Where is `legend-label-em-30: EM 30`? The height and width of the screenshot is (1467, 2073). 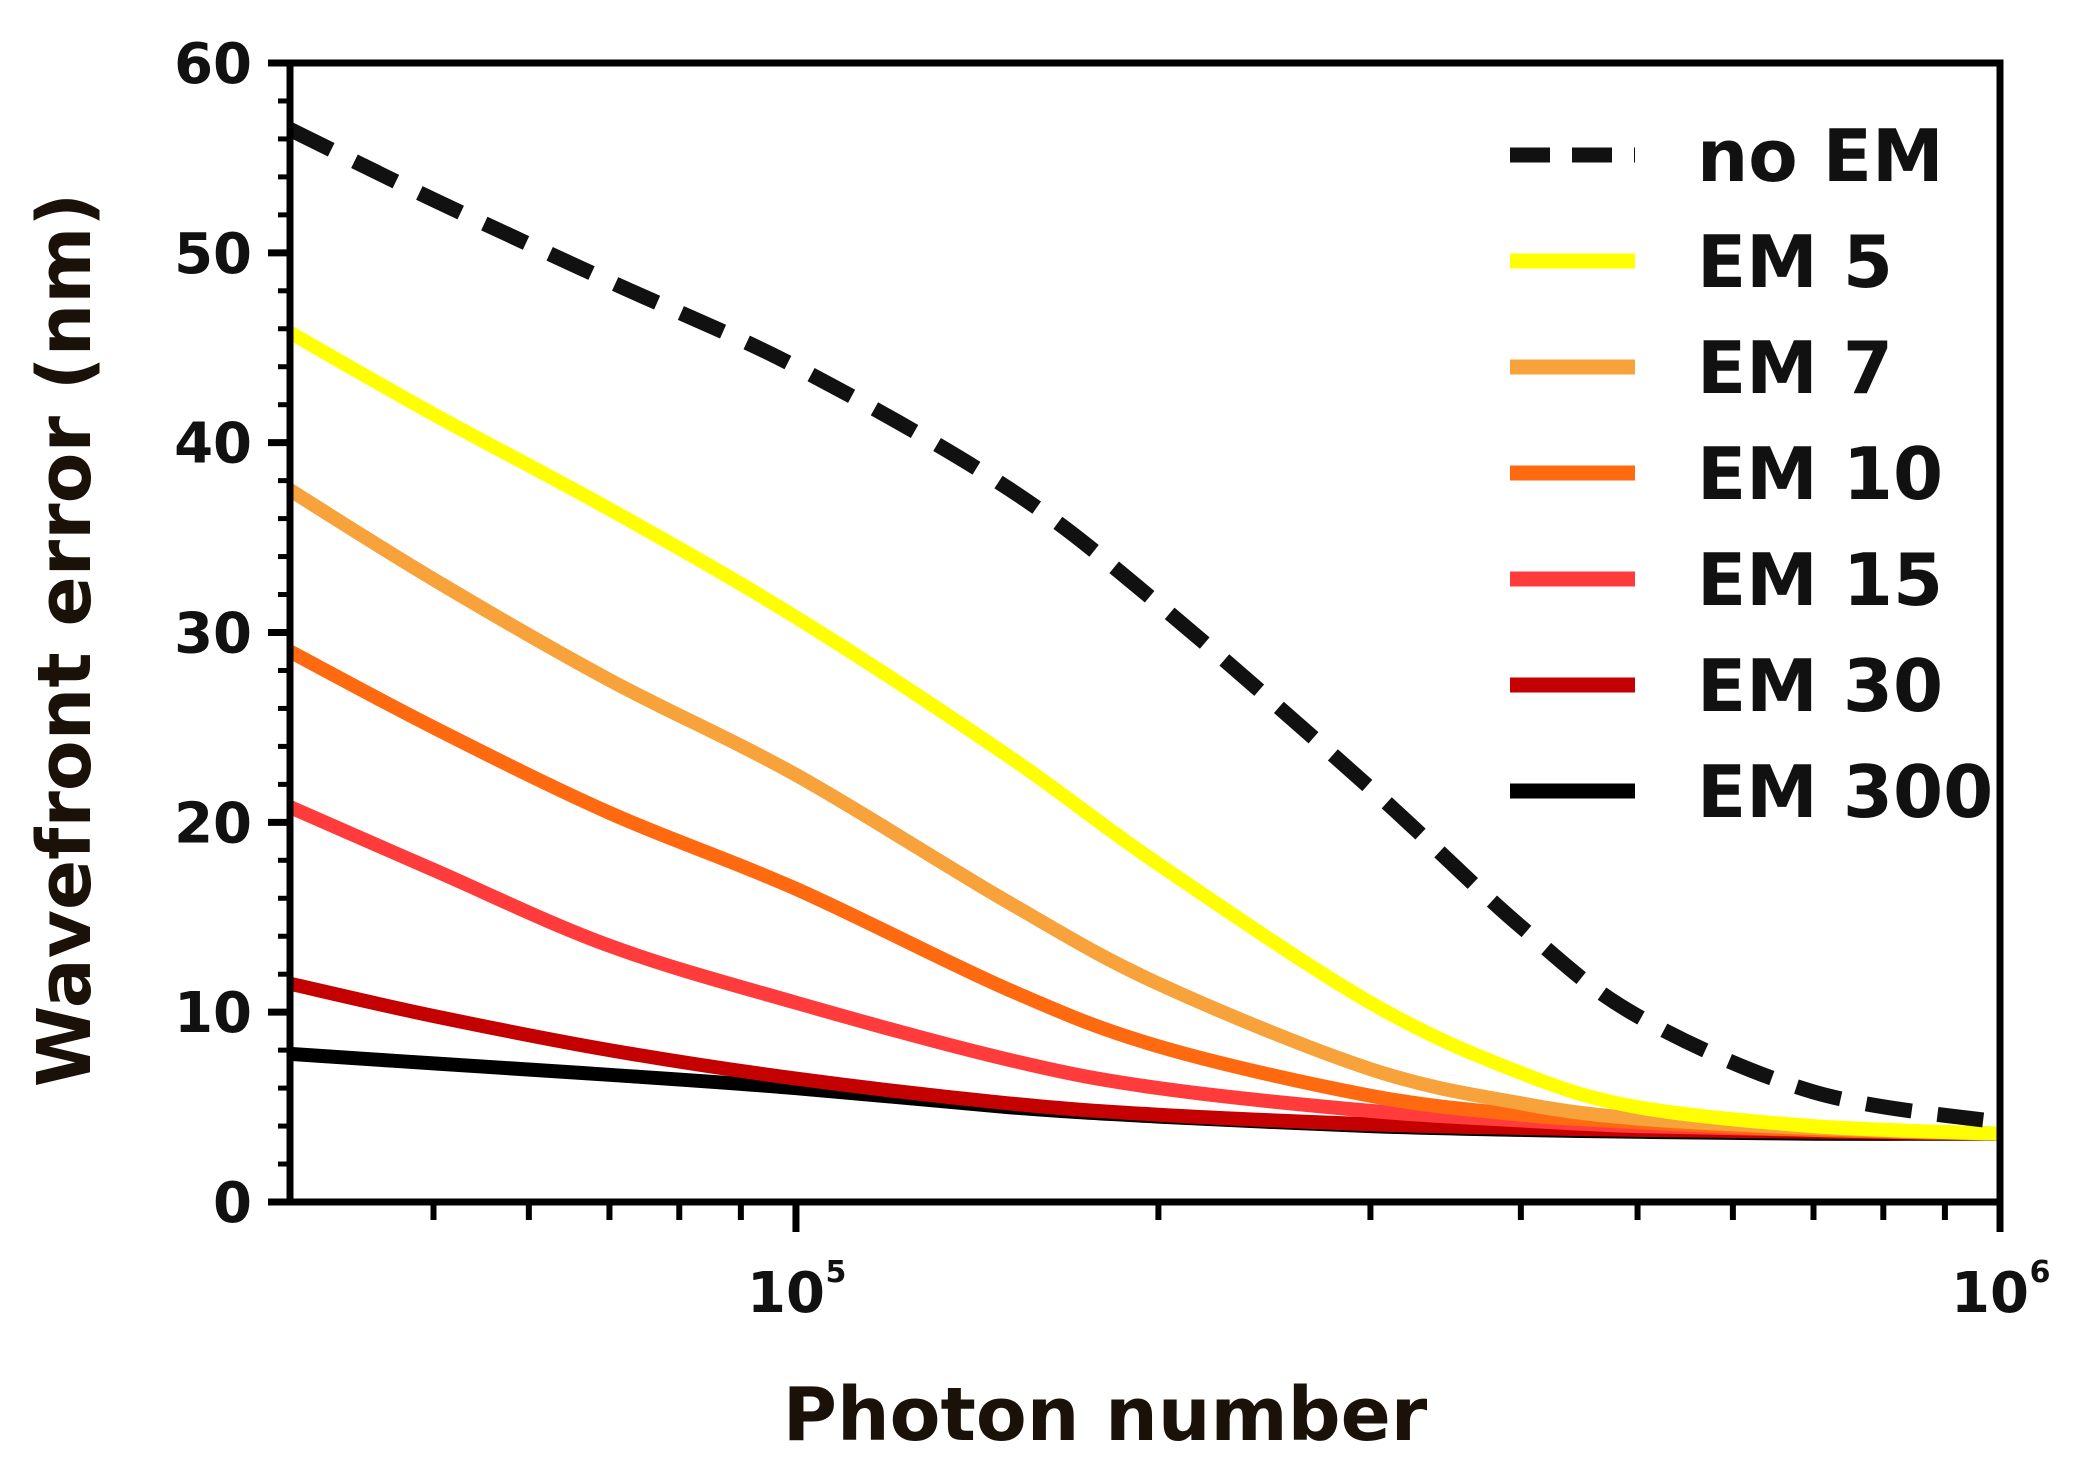
legend-label-em-30: EM 30 is located at coordinates (1820, 686).